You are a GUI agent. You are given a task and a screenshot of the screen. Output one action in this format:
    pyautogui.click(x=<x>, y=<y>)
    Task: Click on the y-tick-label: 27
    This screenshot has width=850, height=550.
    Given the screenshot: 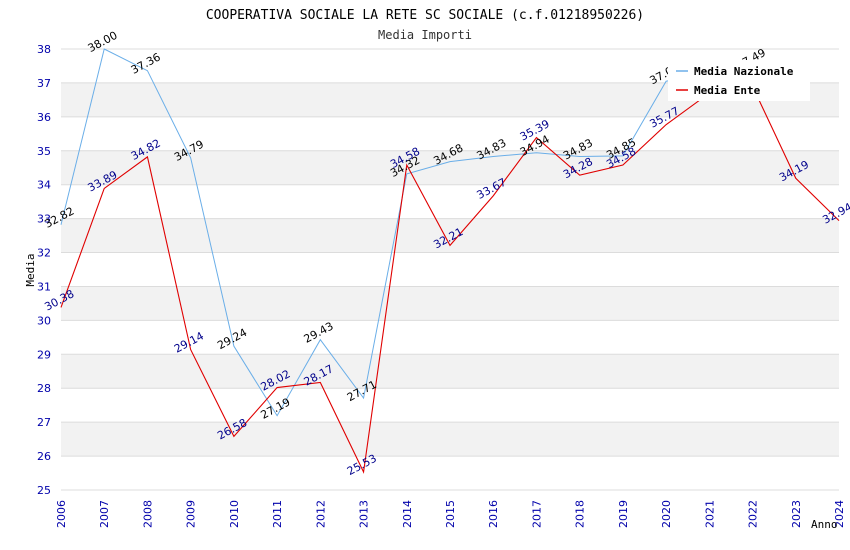 What is the action you would take?
    pyautogui.click(x=44, y=422)
    